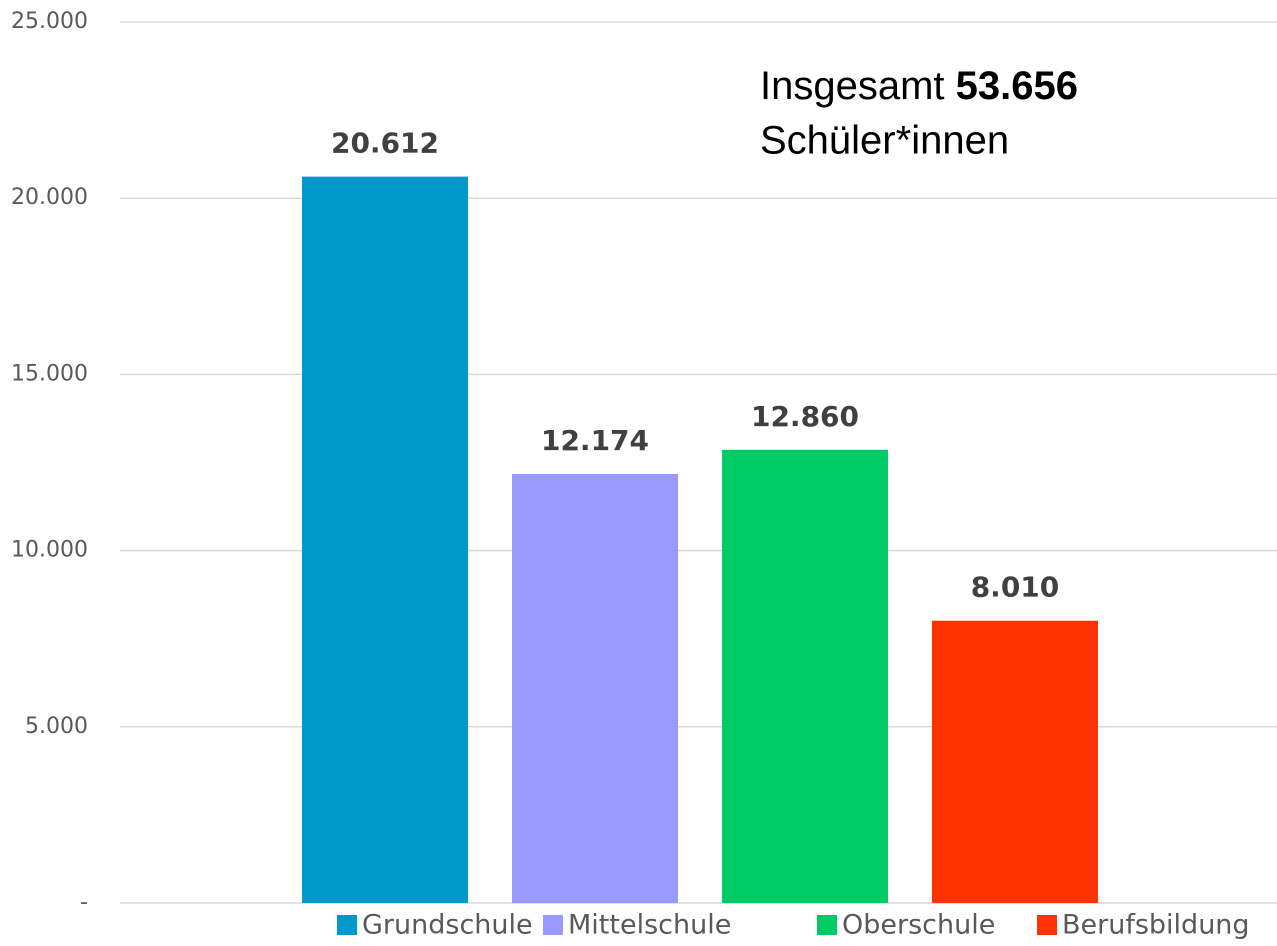 The width and height of the screenshot is (1277, 946). I want to click on legend-label: Oberschule, so click(918, 925).